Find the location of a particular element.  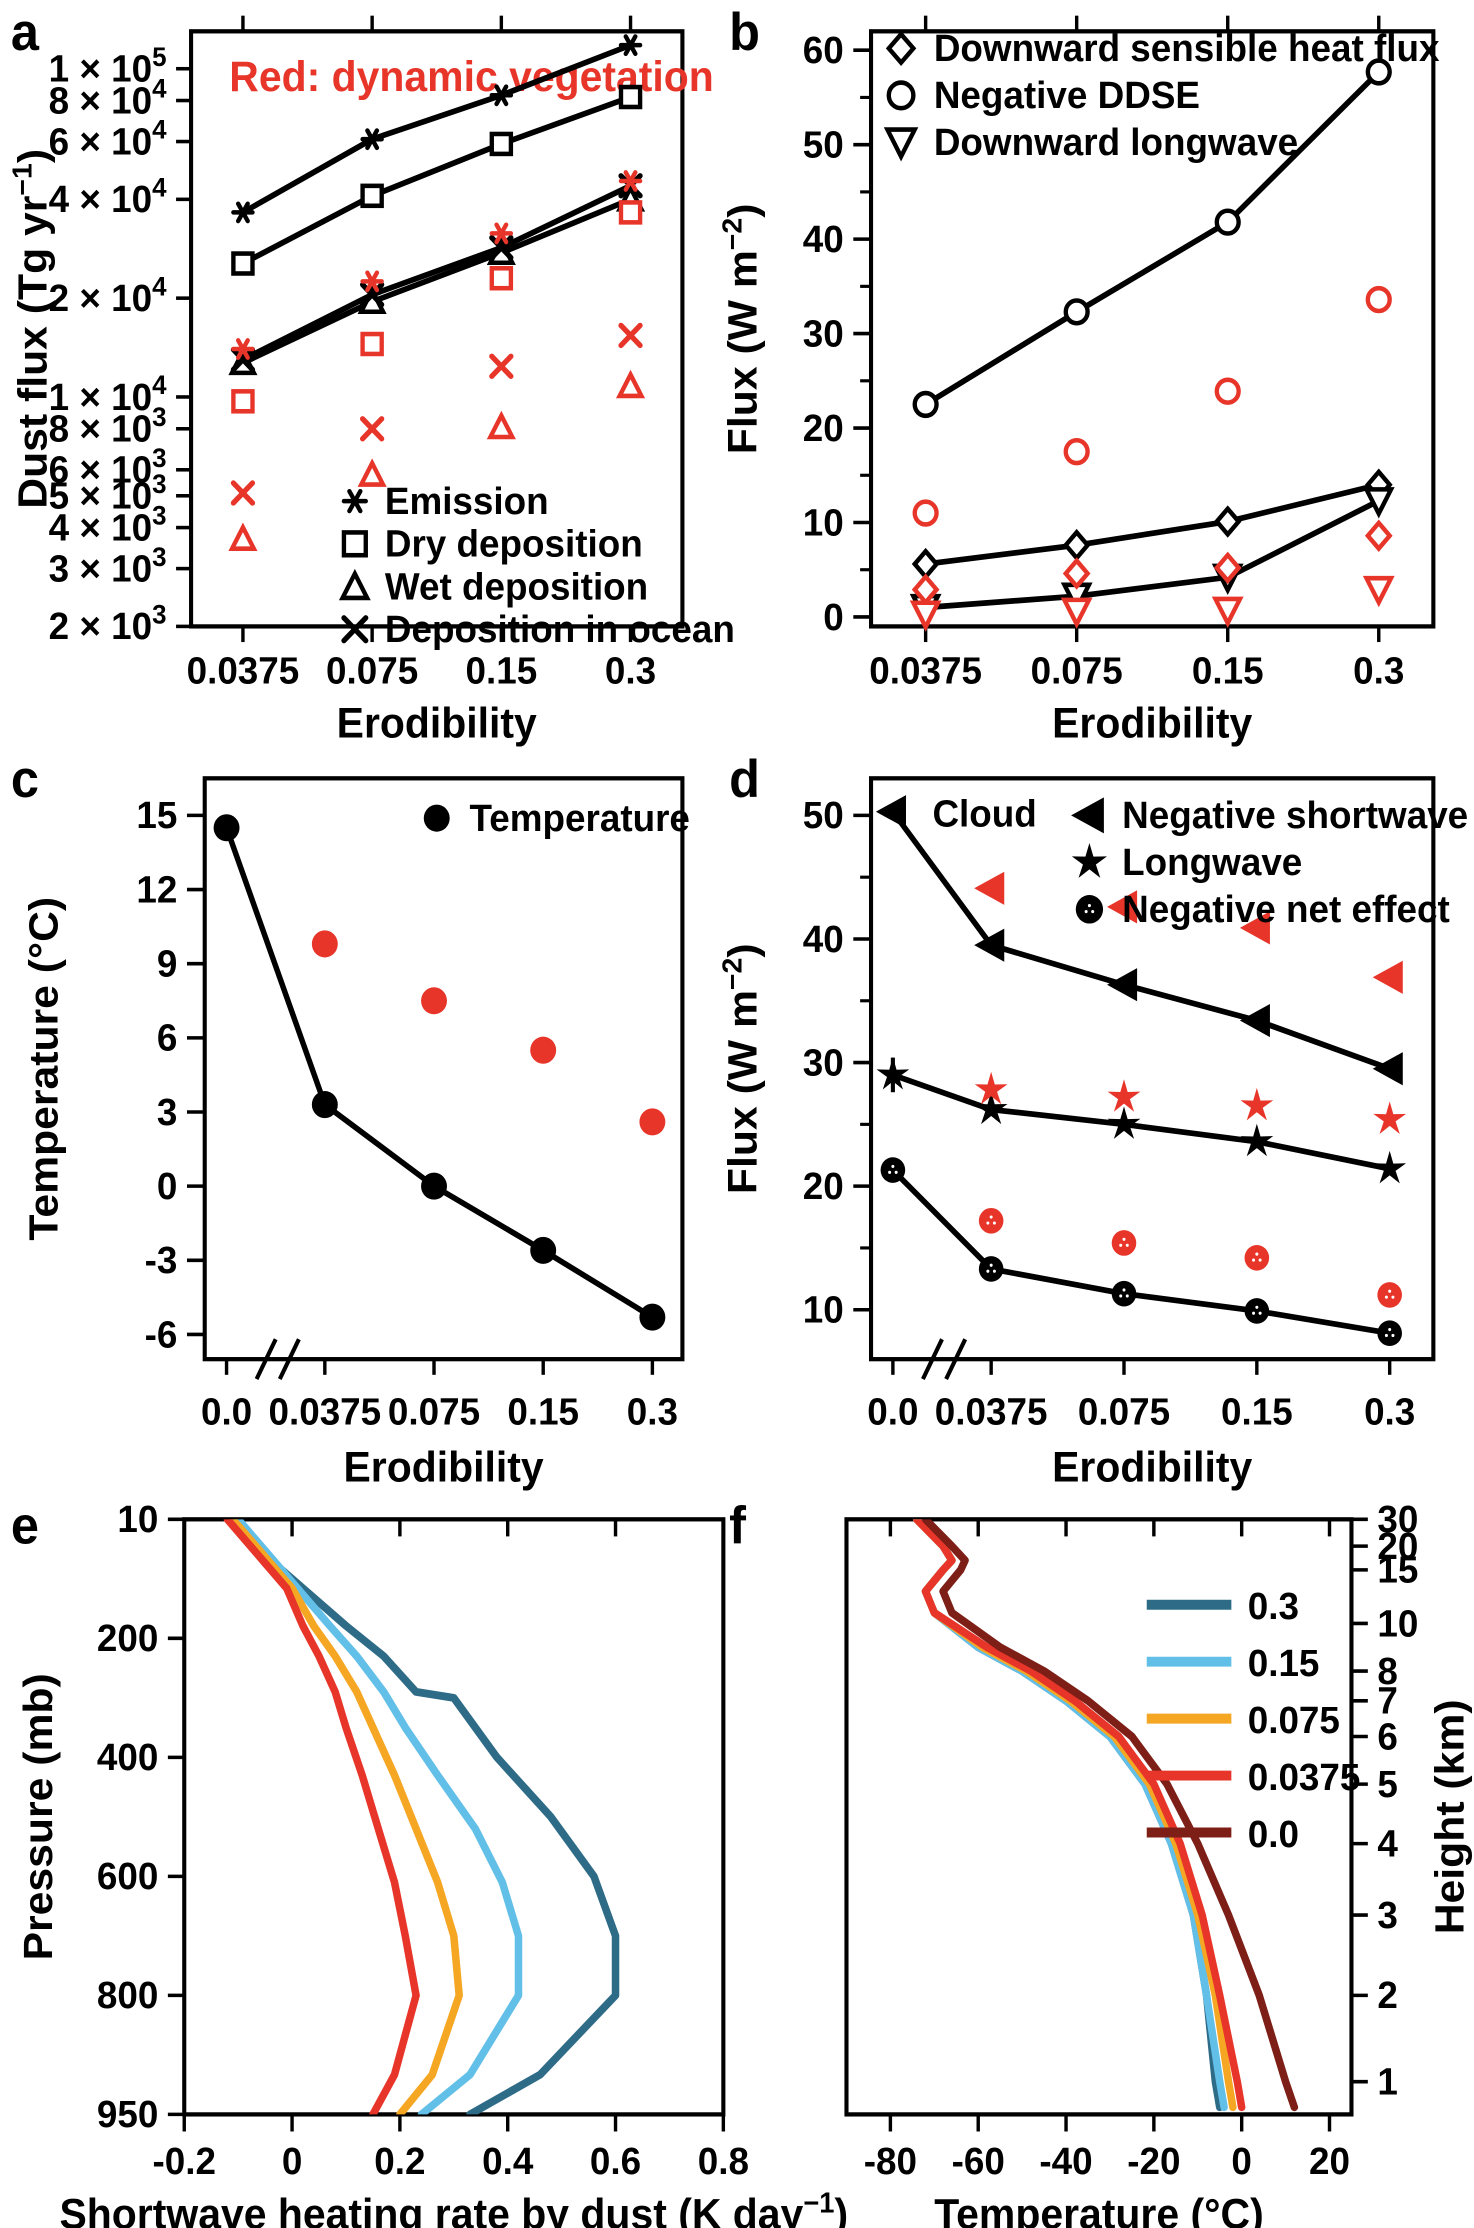

panel-d-label: d is located at coordinates (744, 779).